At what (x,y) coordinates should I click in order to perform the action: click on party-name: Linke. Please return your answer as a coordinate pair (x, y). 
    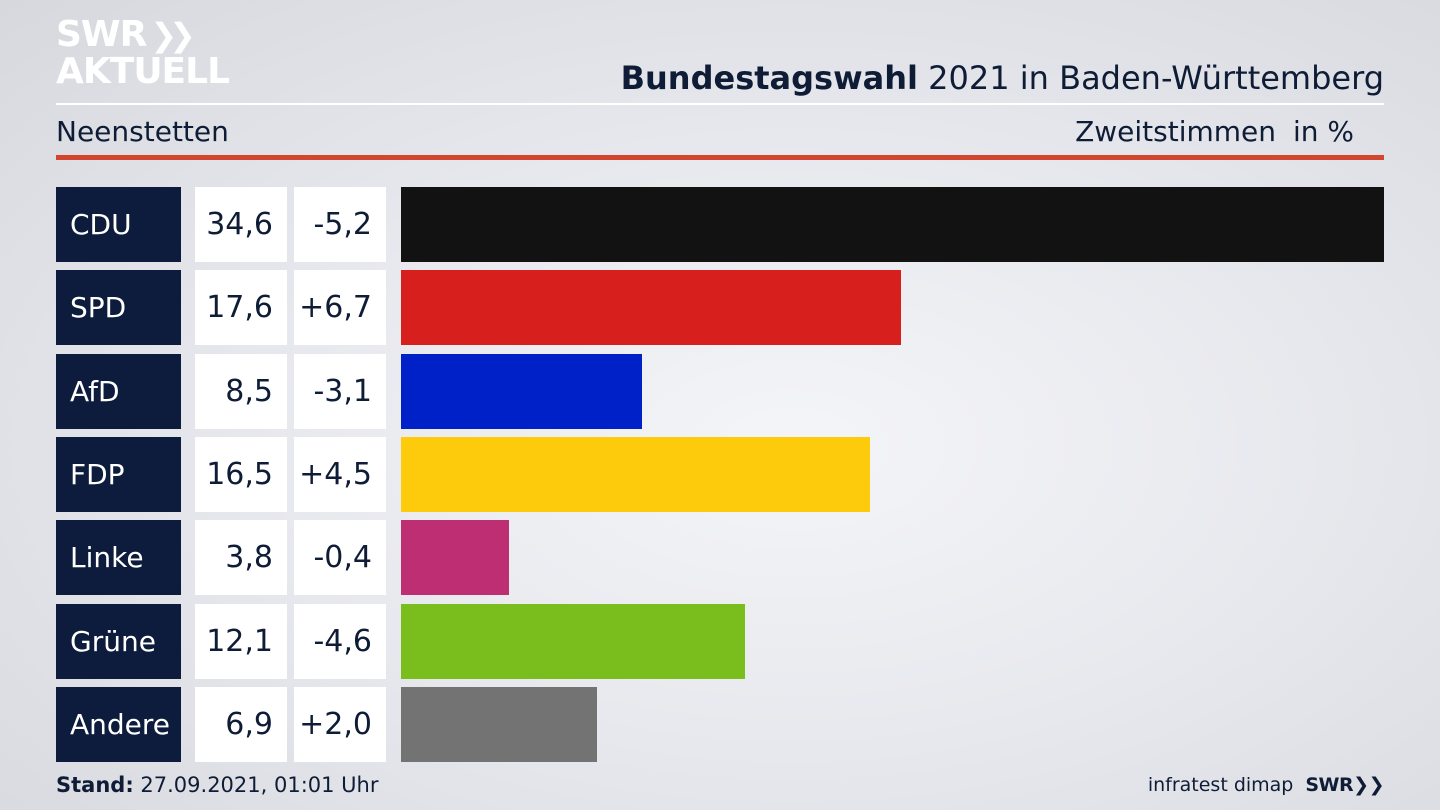
    Looking at the image, I should click on (118, 558).